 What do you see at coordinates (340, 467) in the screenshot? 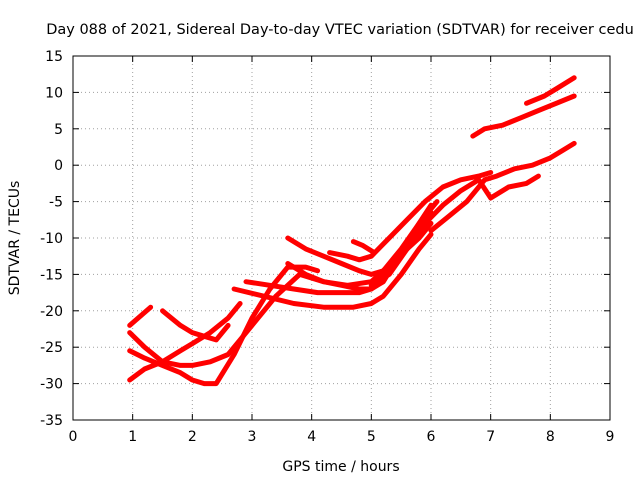
I see `x-axis-label: GPS time / hours` at bounding box center [340, 467].